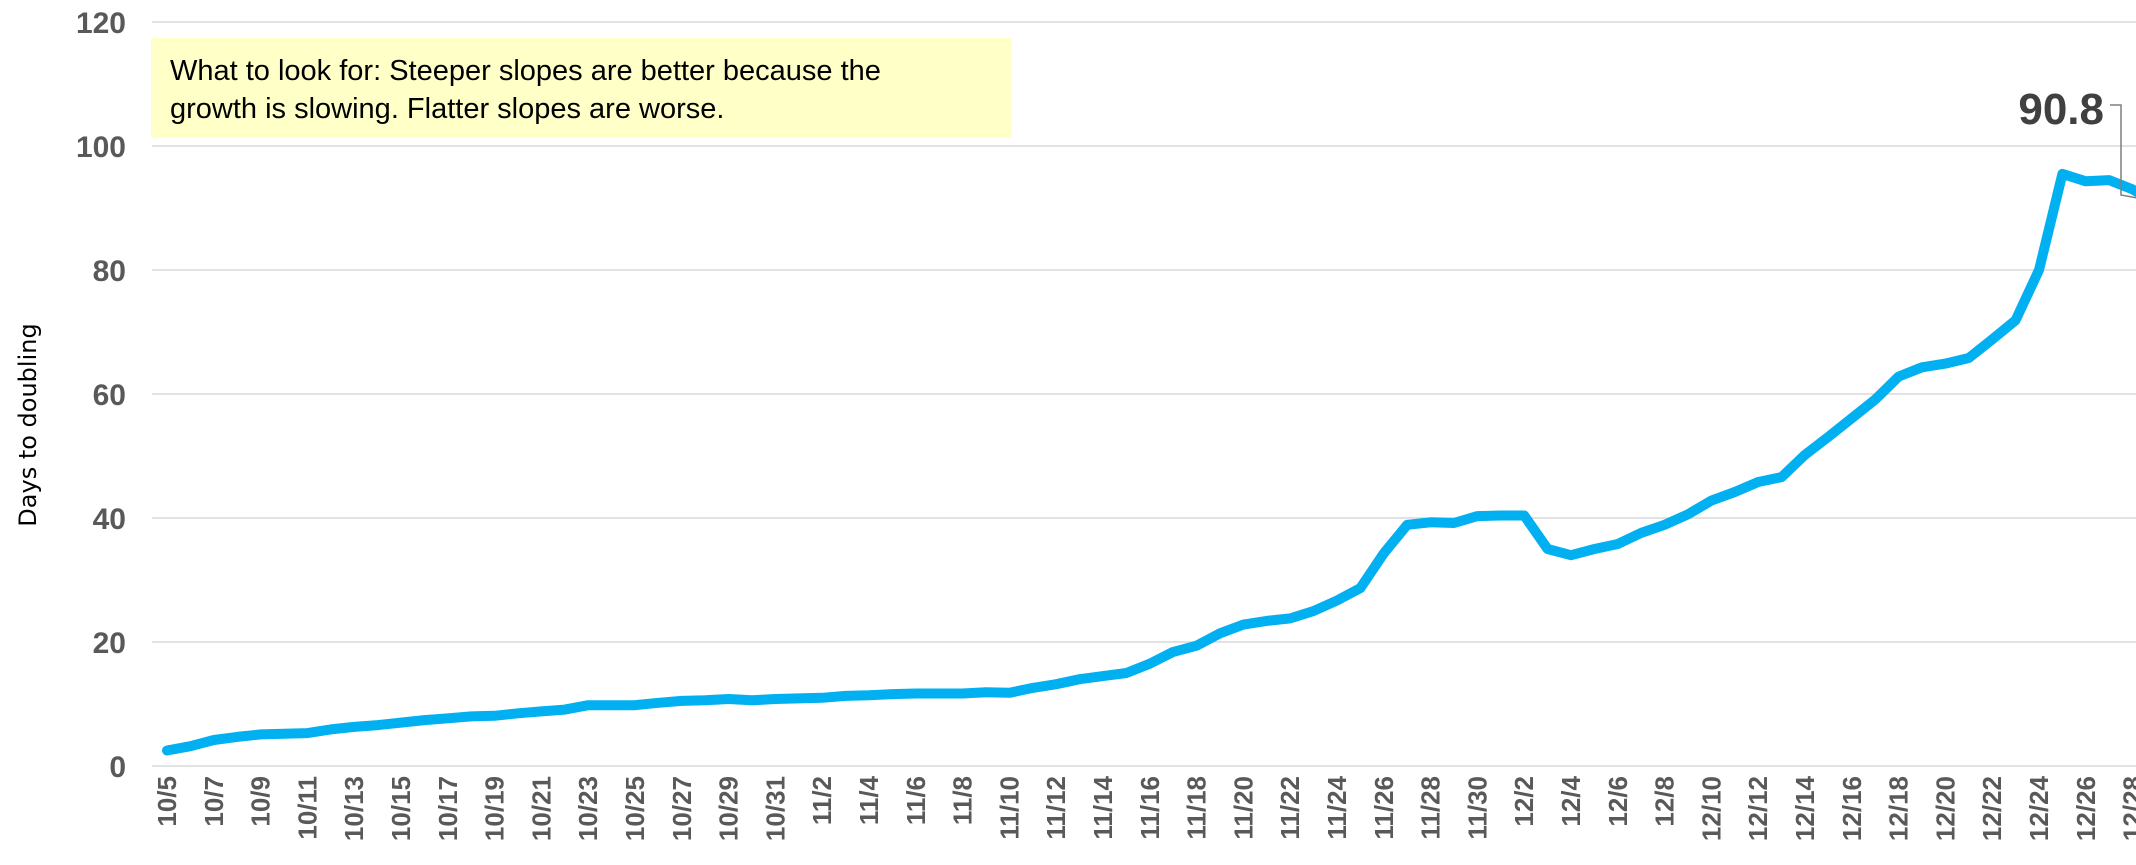 The width and height of the screenshot is (2136, 865). What do you see at coordinates (378, 725) in the screenshot?
I see `data-point-10/14` at bounding box center [378, 725].